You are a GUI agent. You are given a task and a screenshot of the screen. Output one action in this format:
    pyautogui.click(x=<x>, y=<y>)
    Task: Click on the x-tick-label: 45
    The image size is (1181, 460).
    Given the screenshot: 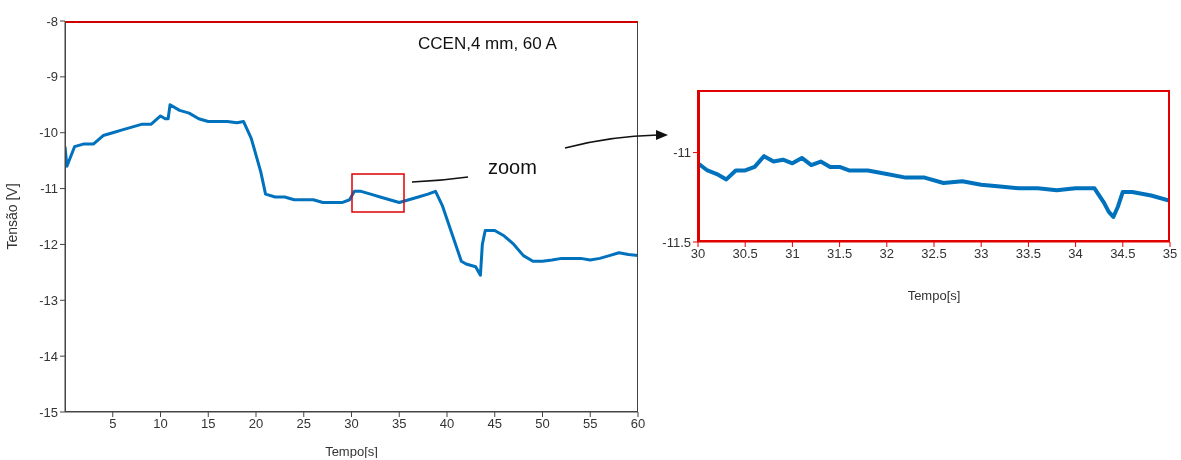 What is the action you would take?
    pyautogui.click(x=494, y=424)
    